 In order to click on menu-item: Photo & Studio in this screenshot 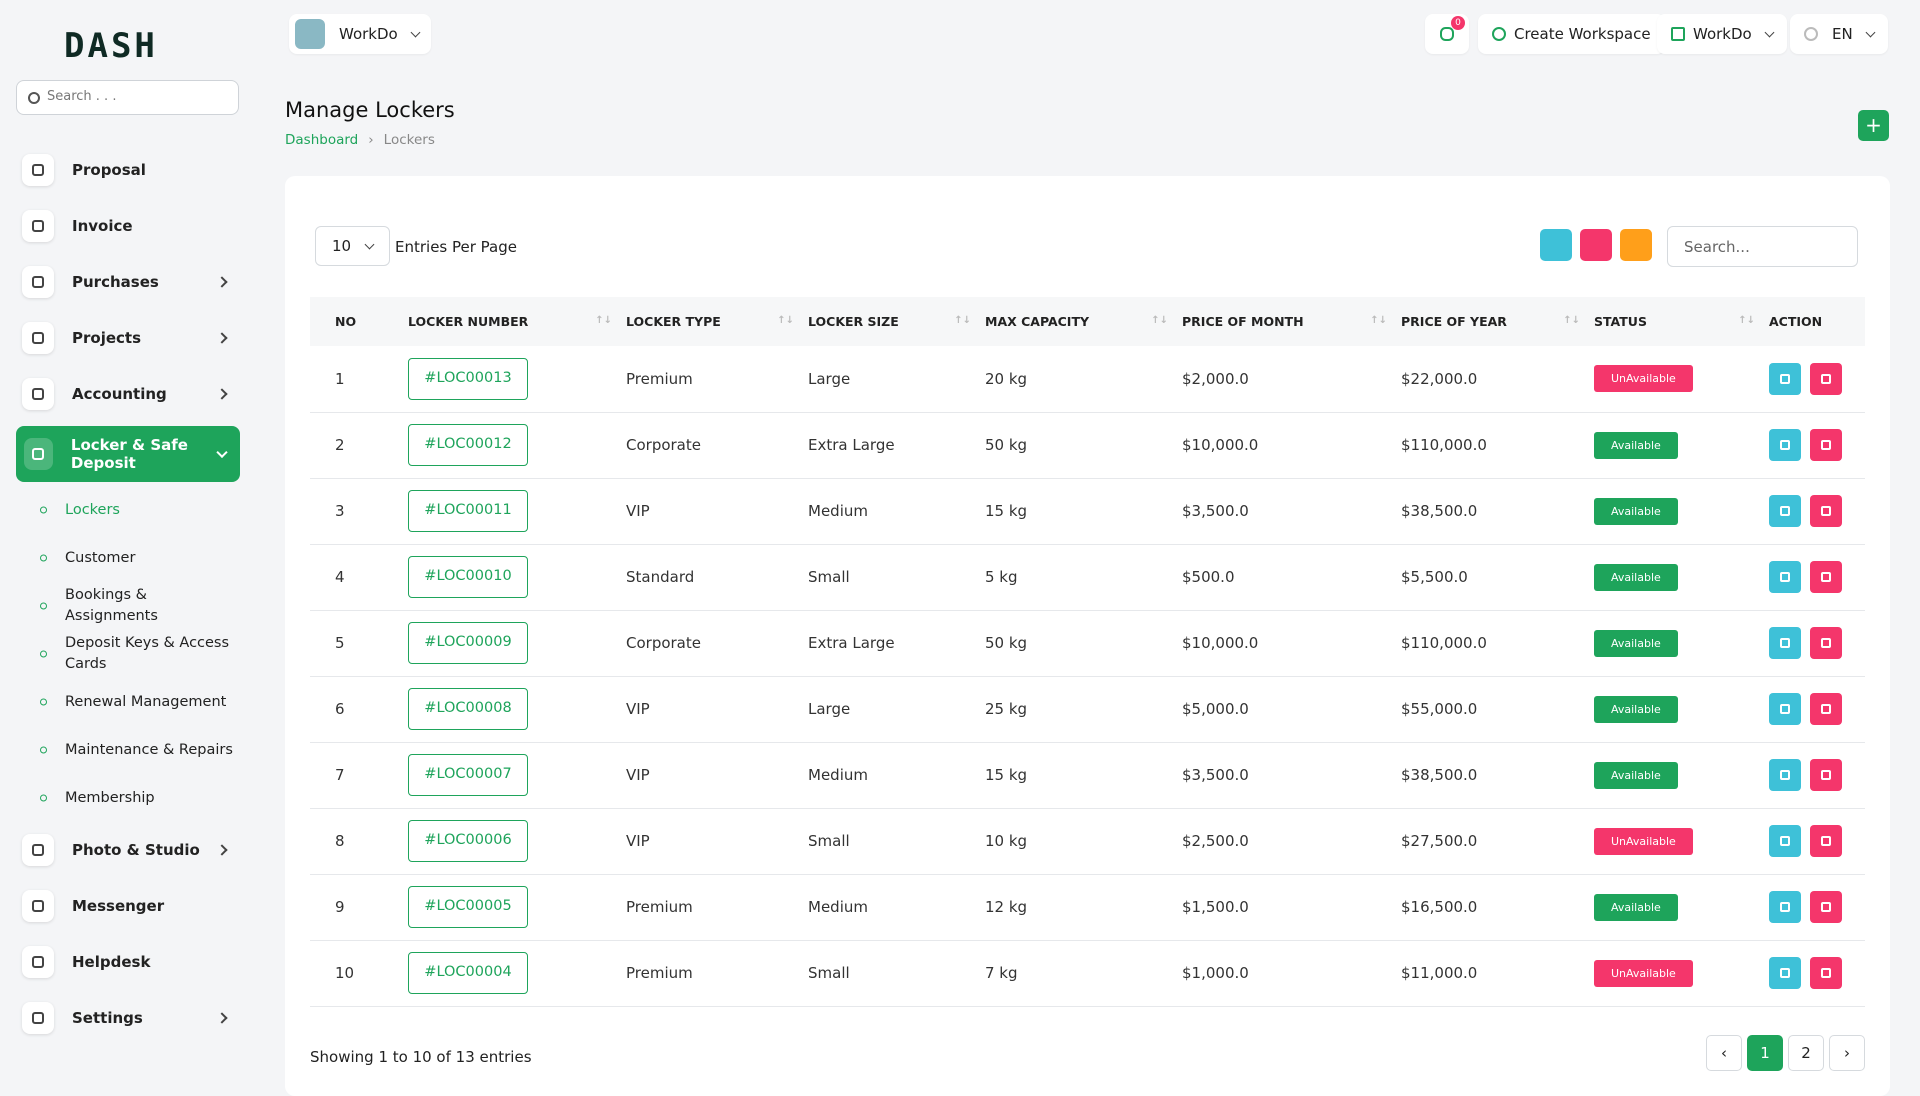, I will do `click(128, 850)`.